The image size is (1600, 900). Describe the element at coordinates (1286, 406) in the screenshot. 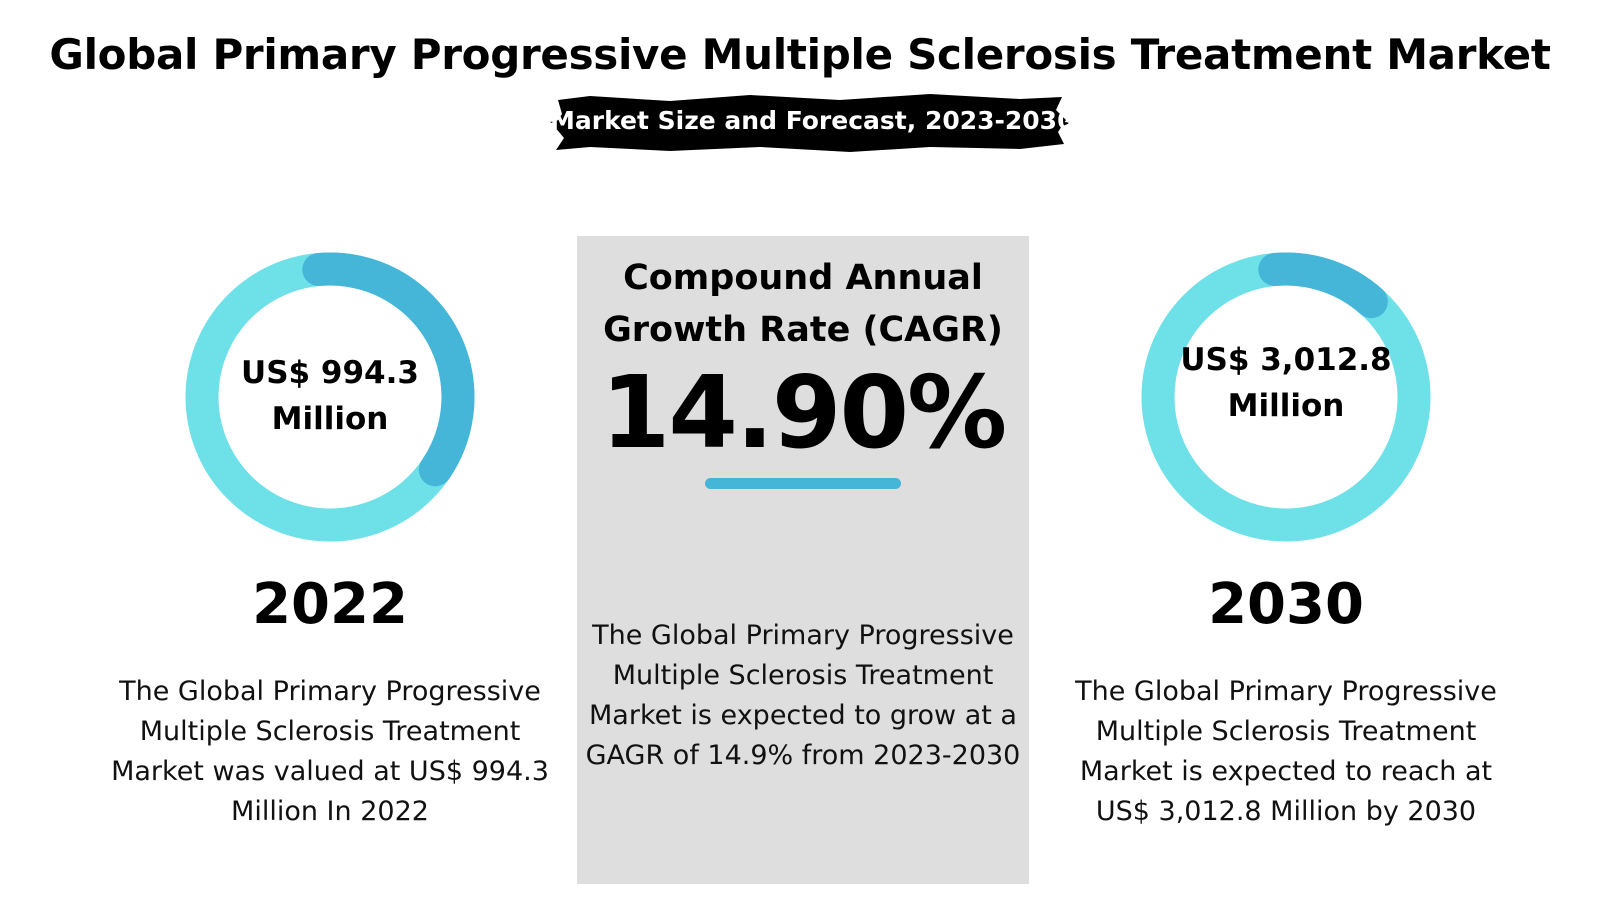

I see `value-2030-line2: Million` at that location.